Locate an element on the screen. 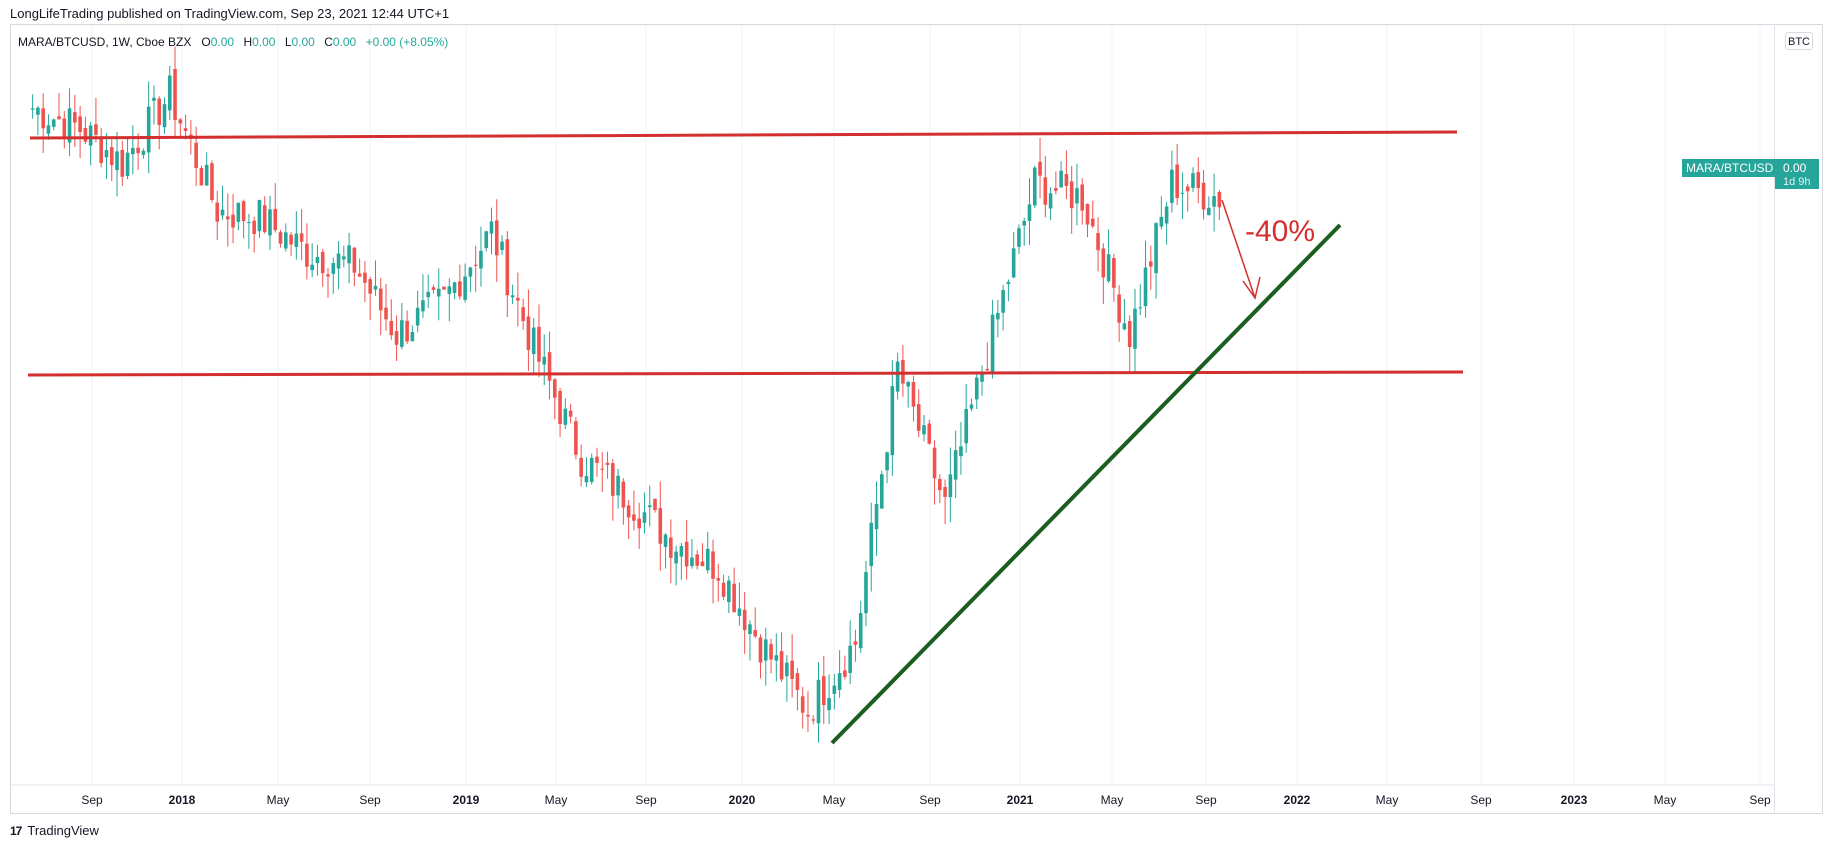  drop-arrow-shaft is located at coordinates (1238, 249).